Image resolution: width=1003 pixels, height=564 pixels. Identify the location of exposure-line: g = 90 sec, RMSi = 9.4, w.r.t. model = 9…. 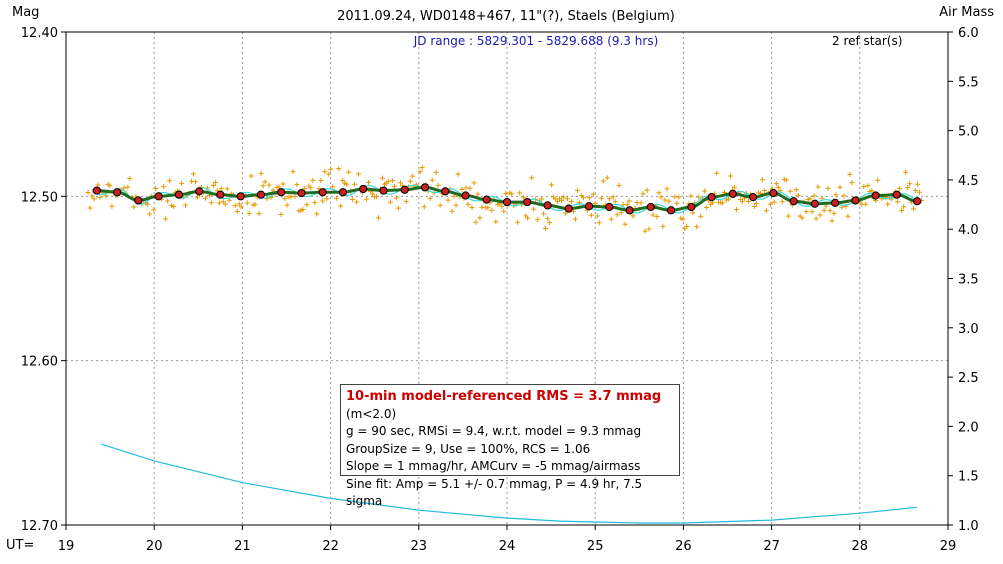
(494, 431).